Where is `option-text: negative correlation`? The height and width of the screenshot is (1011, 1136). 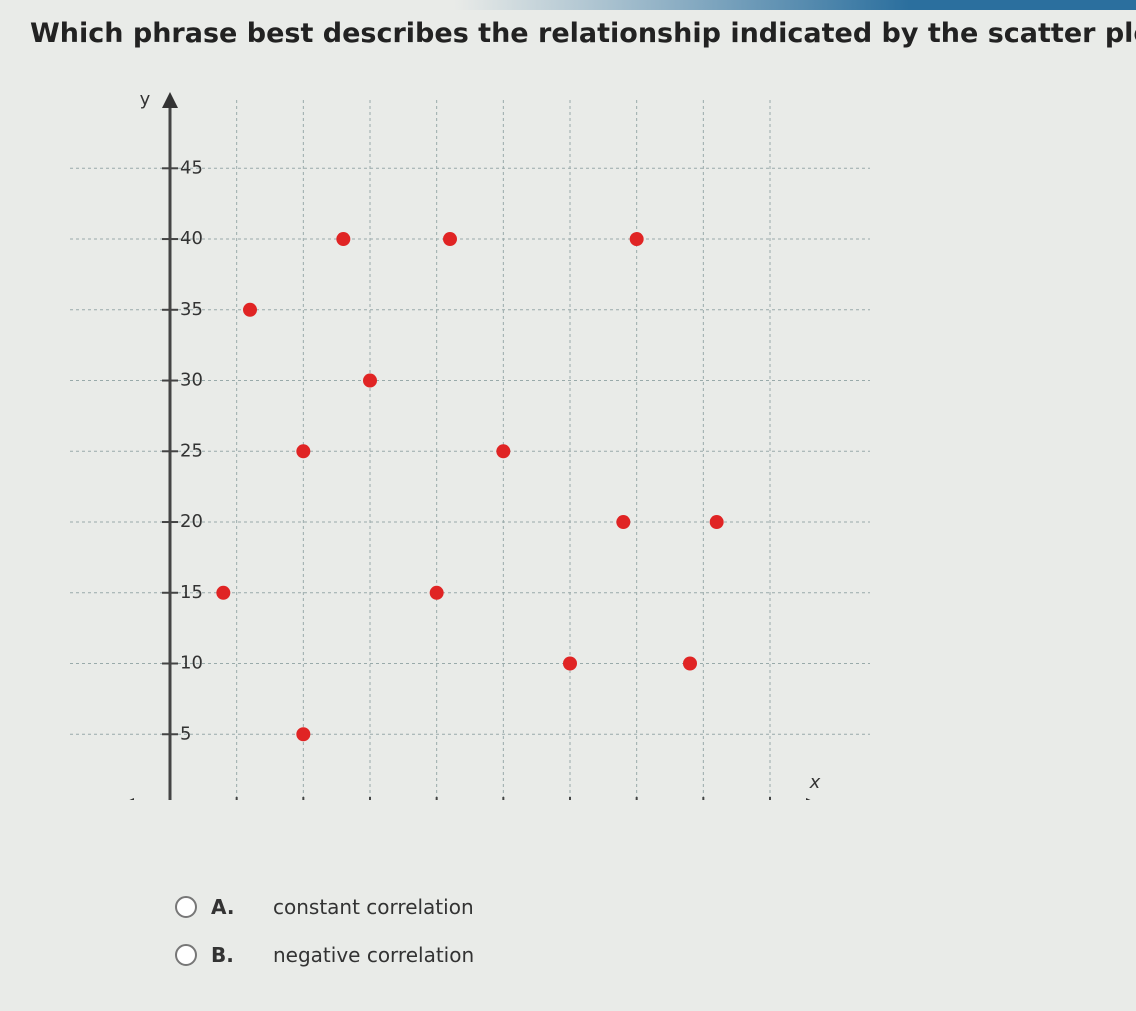
option-text: negative correlation is located at coordinates (374, 955).